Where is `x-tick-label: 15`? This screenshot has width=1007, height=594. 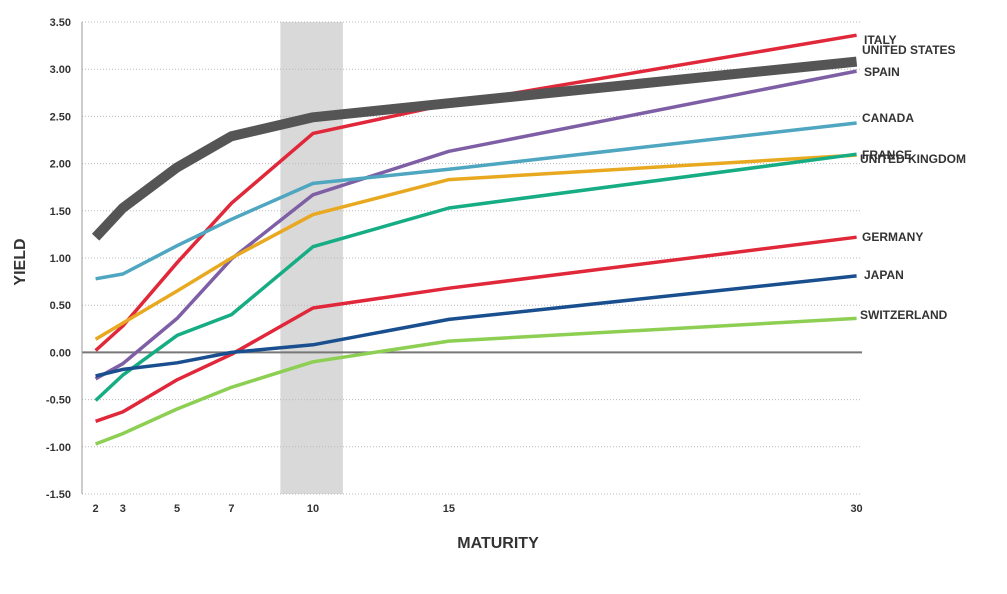
x-tick-label: 15 is located at coordinates (449, 509).